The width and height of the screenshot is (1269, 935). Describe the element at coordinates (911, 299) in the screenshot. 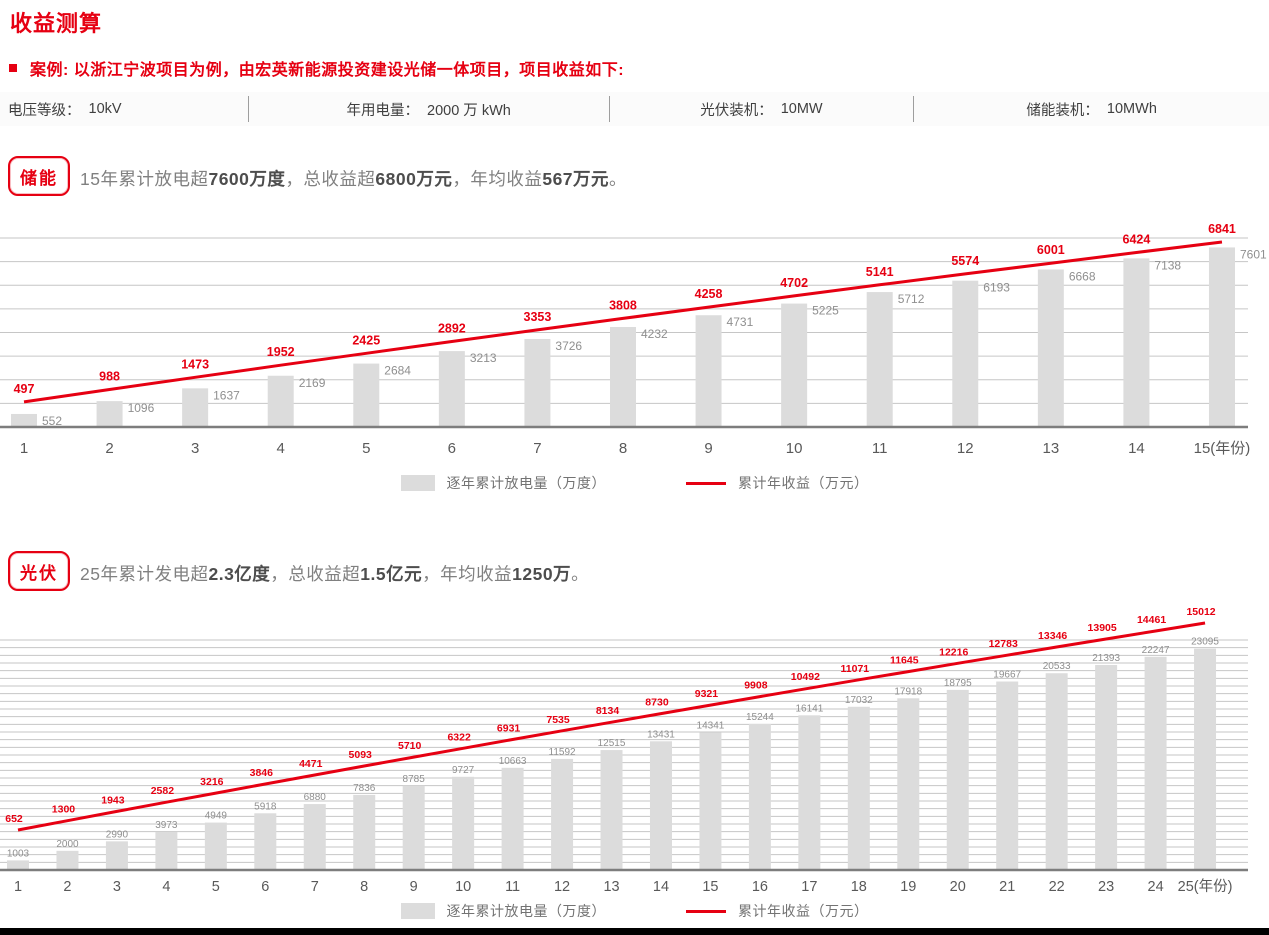

I see `bar-value-label: 5712` at that location.